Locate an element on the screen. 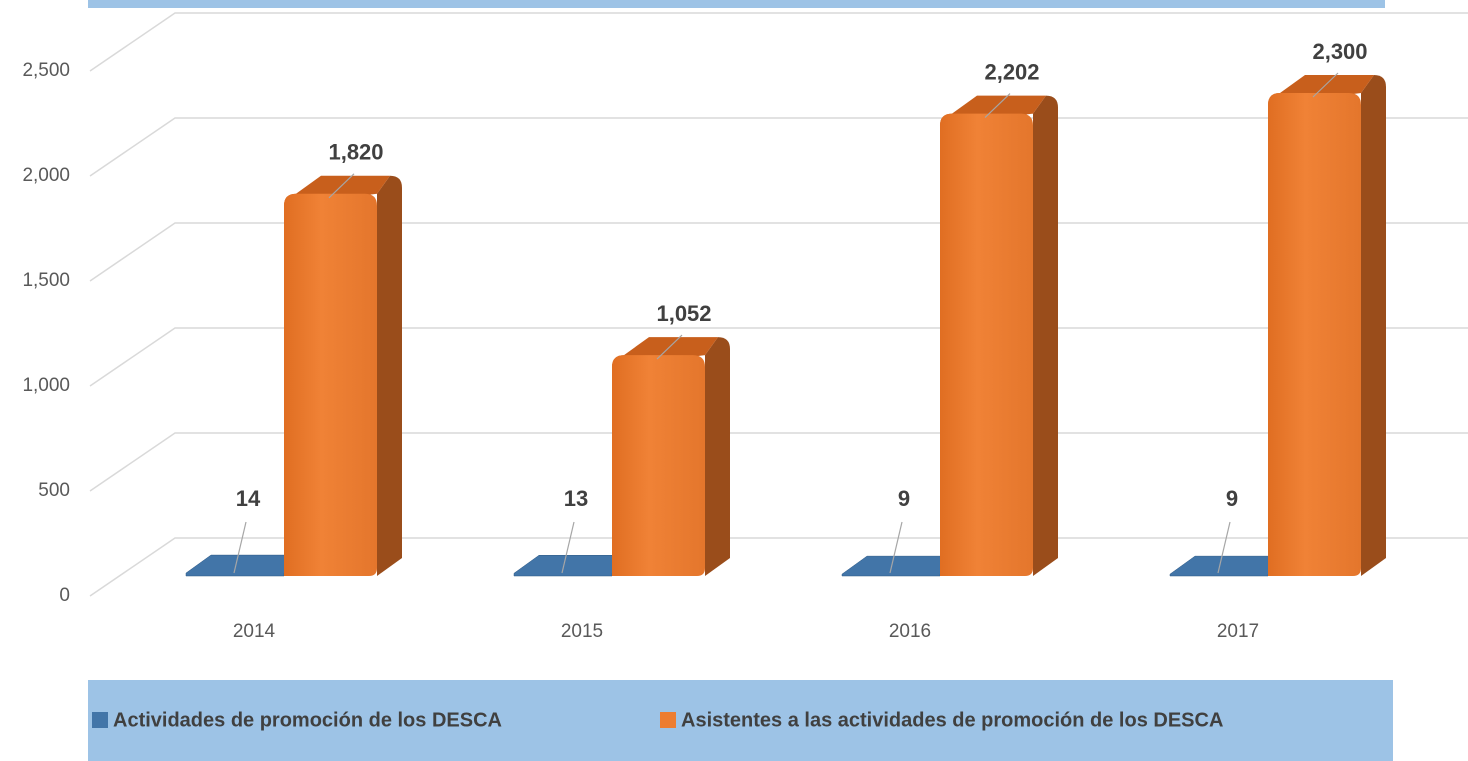 The image size is (1468, 761). x-tick-label: 2015 is located at coordinates (582, 631).